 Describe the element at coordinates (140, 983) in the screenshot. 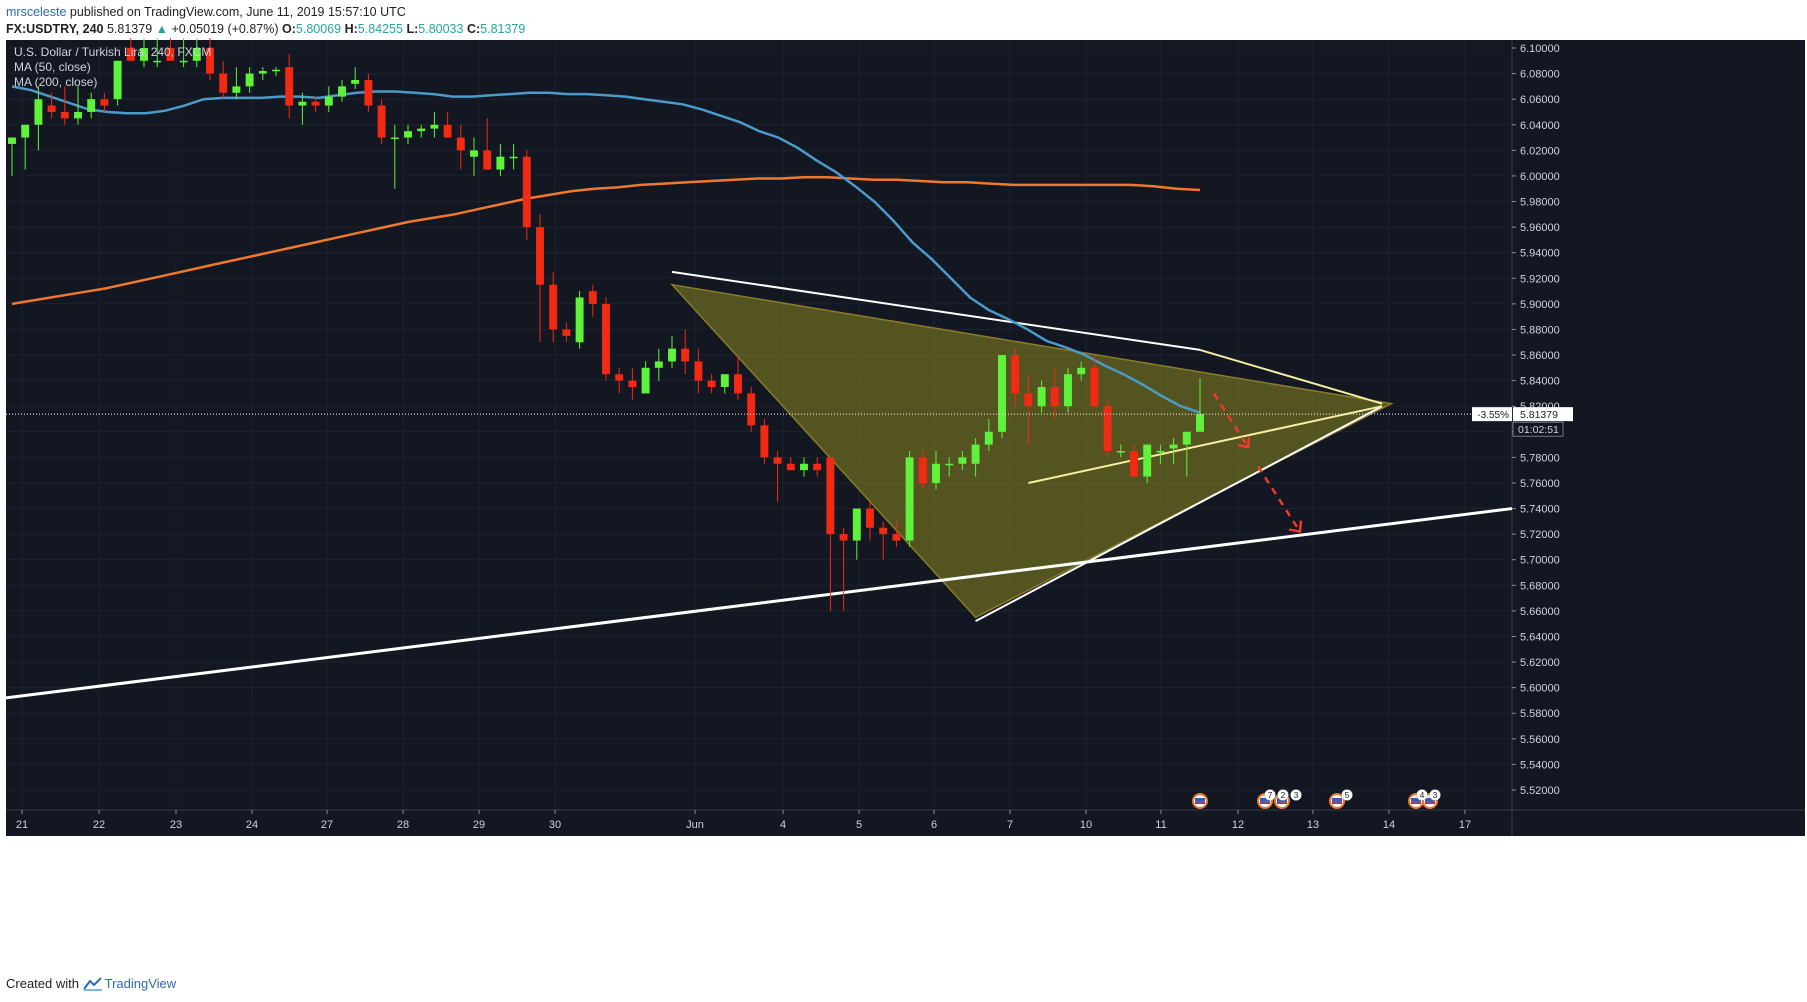

I see `tradingview-brand: TradingView` at that location.